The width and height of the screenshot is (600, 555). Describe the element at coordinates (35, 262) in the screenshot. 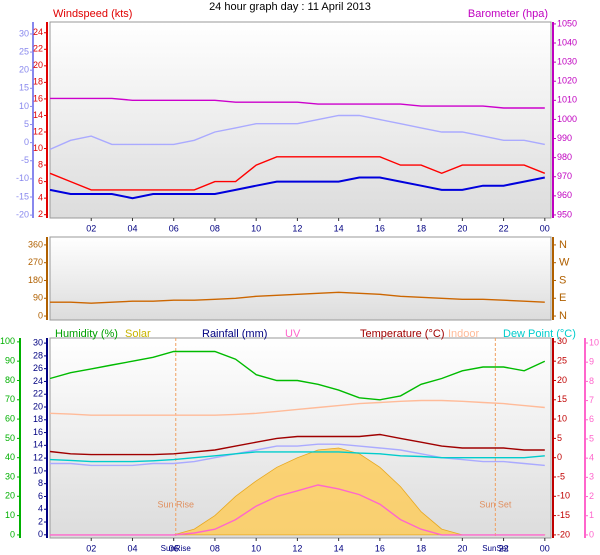

I see `y-tick-label: 270` at that location.